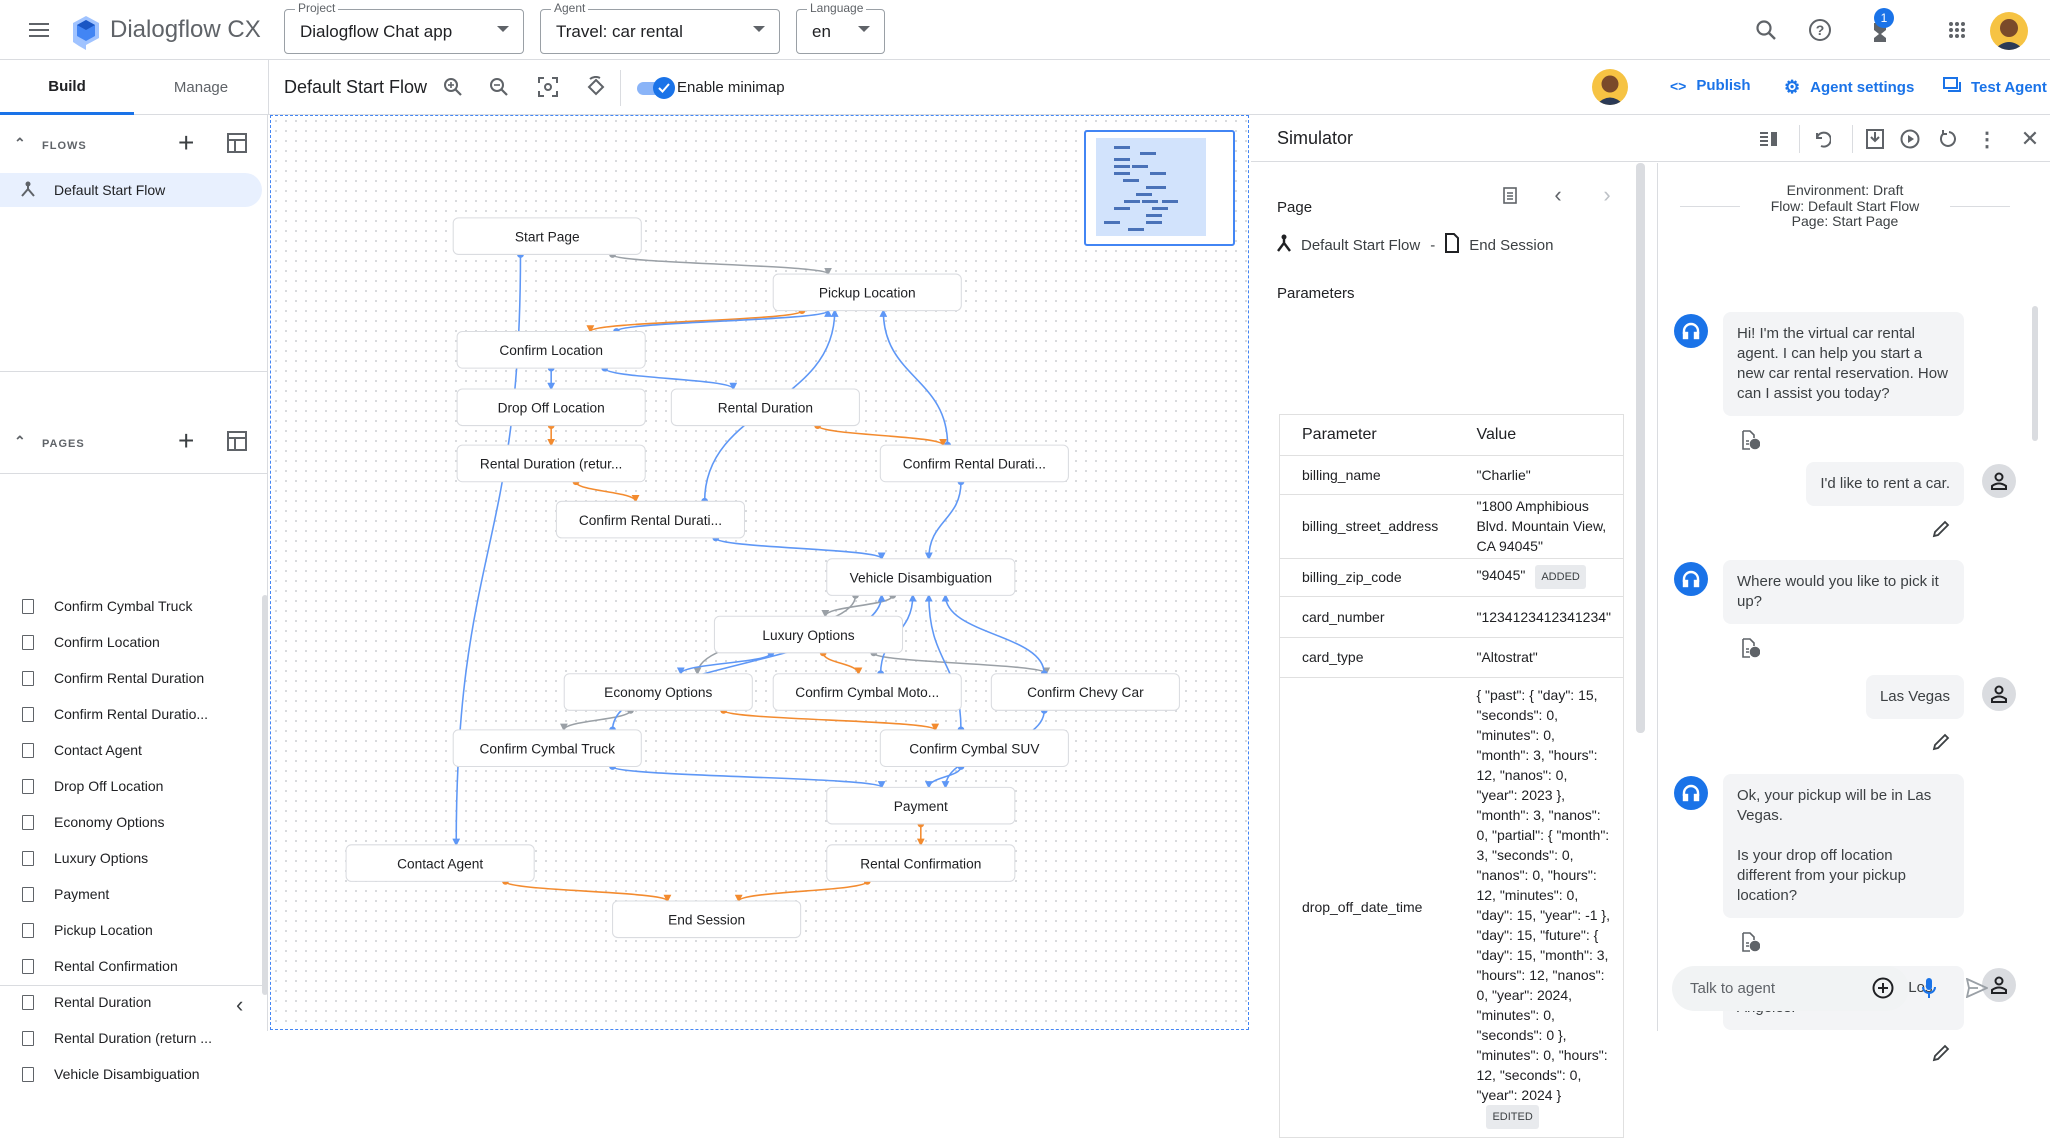 This screenshot has width=2050, height=1138. I want to click on transition-edge-luxury-economy, so click(724, 664).